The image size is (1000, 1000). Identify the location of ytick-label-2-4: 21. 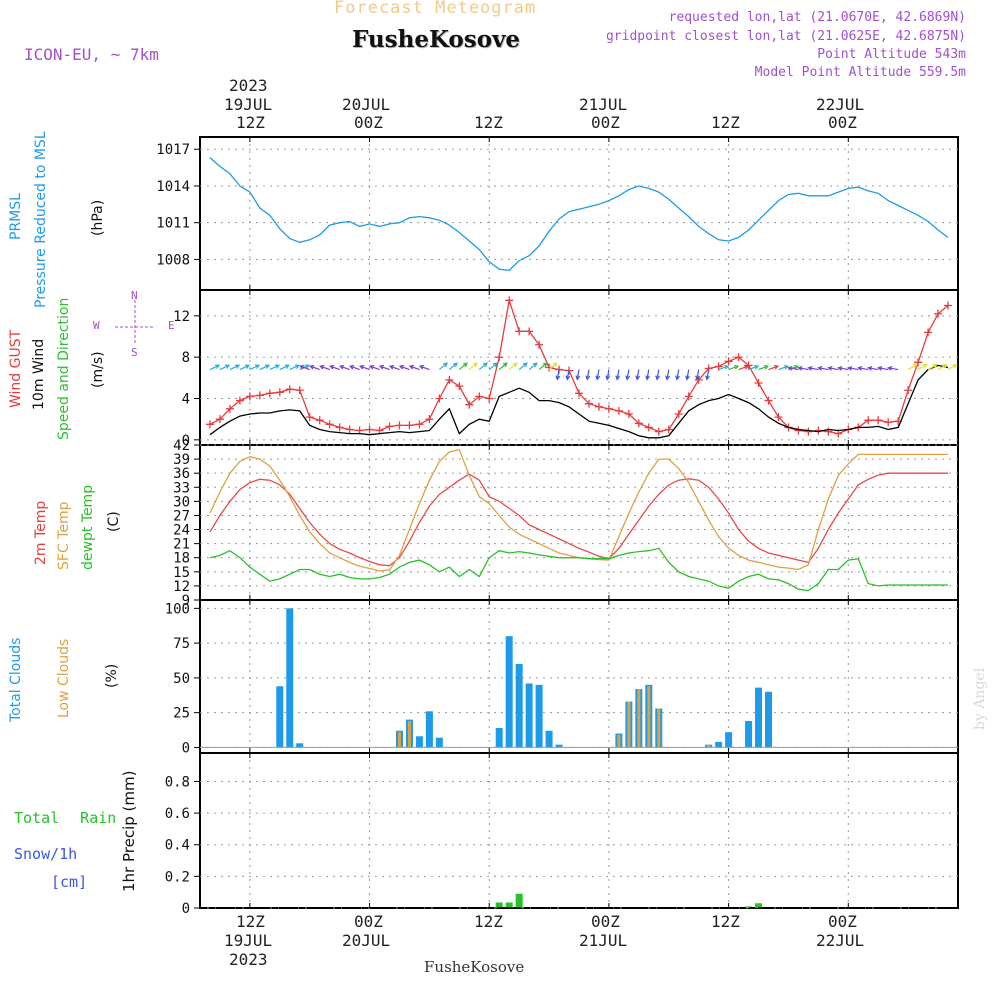
(181, 545).